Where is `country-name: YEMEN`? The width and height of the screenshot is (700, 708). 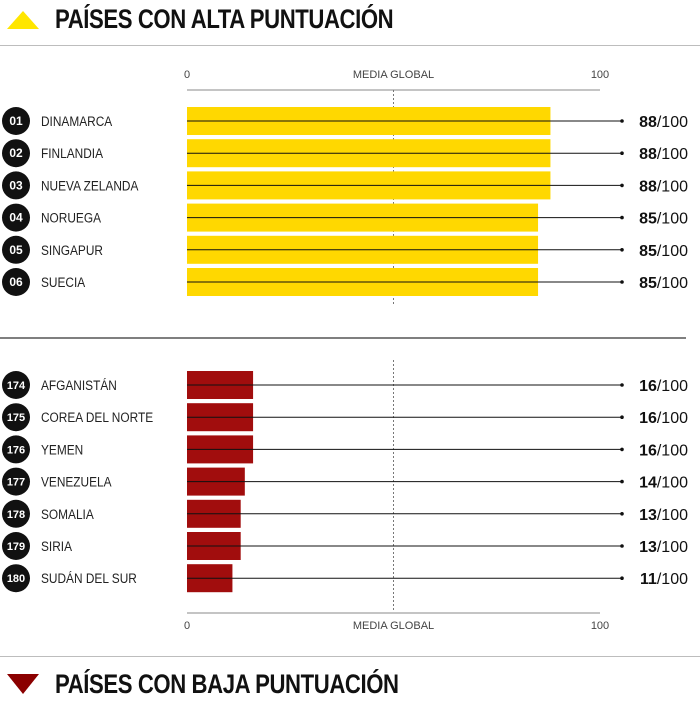 country-name: YEMEN is located at coordinates (62, 450).